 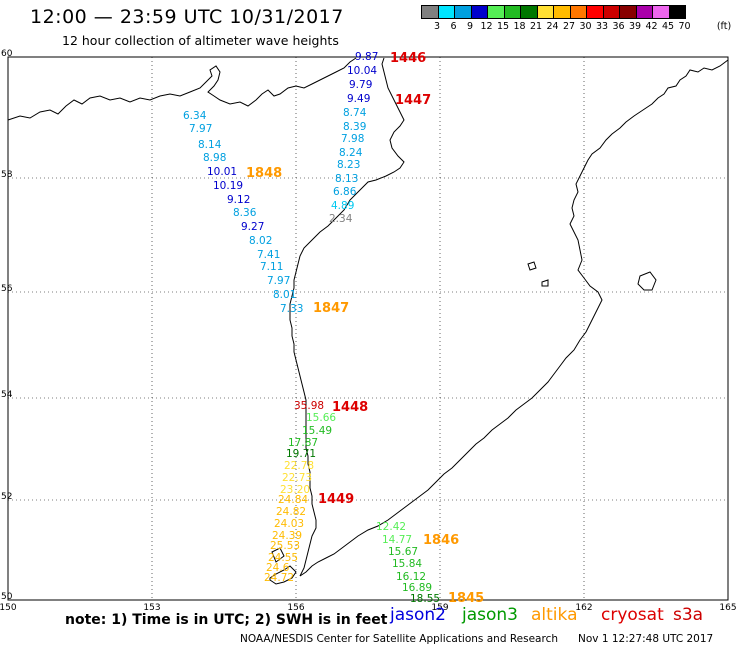 I want to click on wave-height-label: 24.72, so click(x=279, y=578).